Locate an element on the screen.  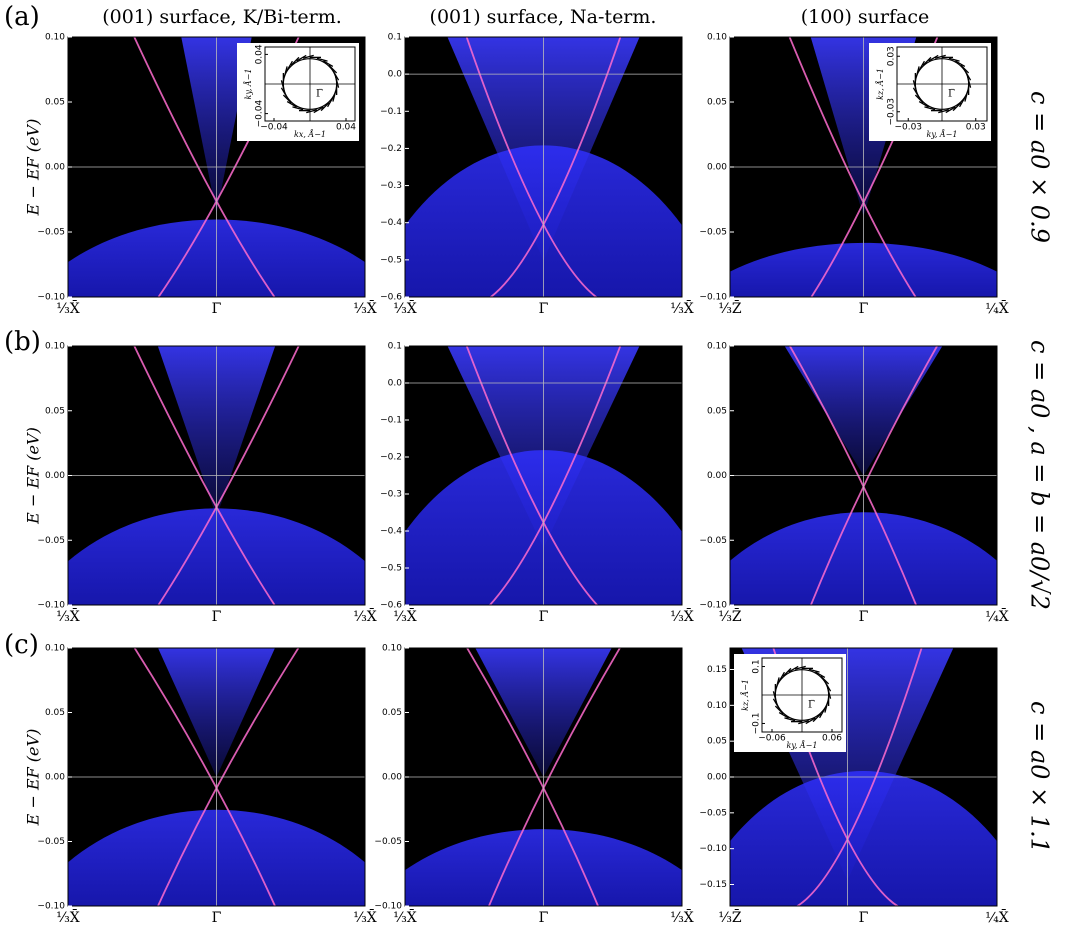
side-label: c = a0 , a = b = a0/√2 is located at coordinates (1040, 475).